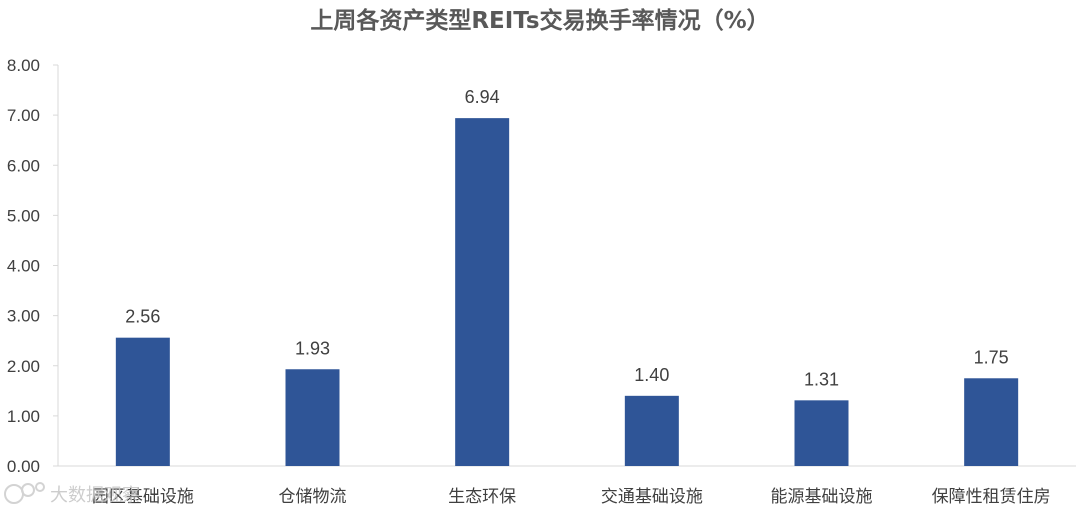 This screenshot has width=1080, height=515. I want to click on x-category-label: 生态环保, so click(482, 497).